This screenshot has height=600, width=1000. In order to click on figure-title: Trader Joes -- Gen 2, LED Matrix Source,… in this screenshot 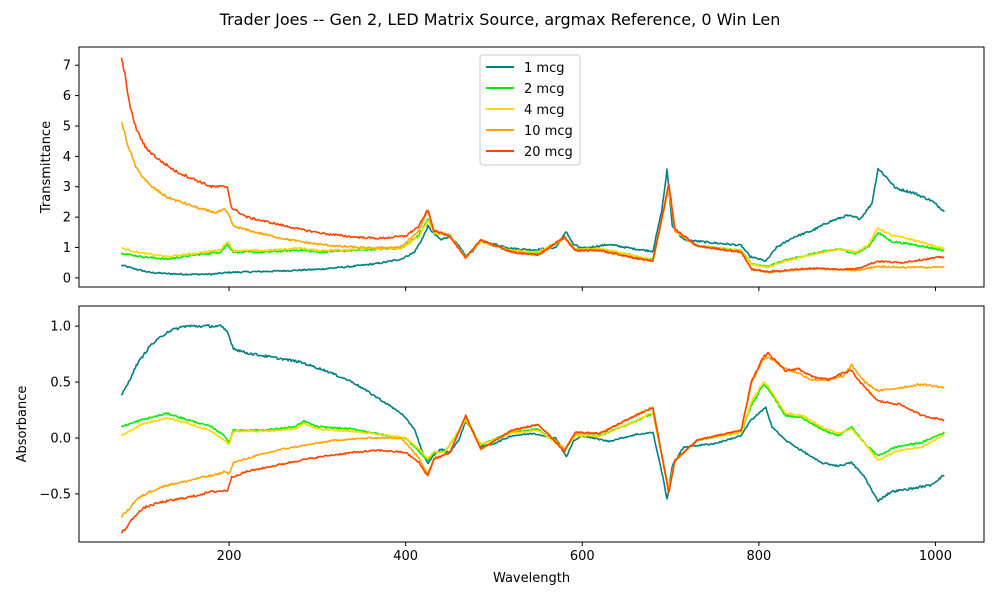, I will do `click(500, 19)`.